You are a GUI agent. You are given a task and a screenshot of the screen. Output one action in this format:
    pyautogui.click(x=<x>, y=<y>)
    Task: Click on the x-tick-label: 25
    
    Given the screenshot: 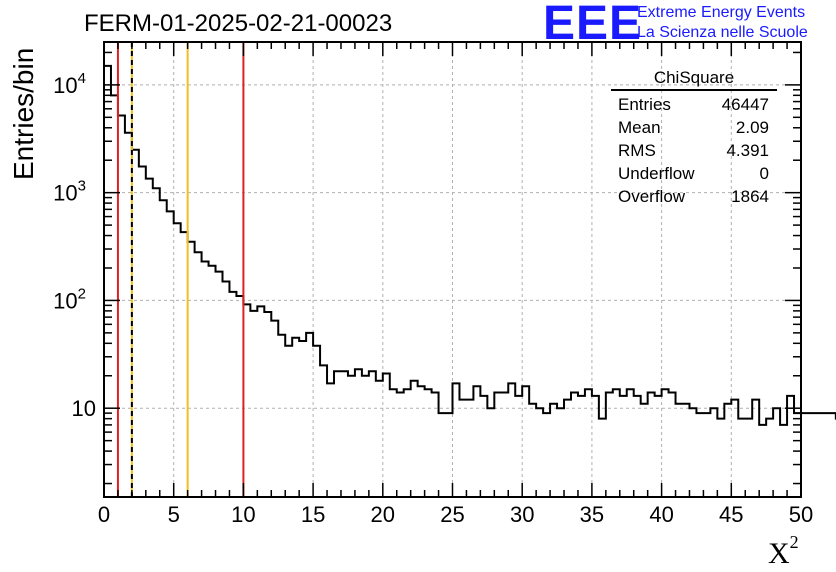 What is the action you would take?
    pyautogui.click(x=452, y=514)
    